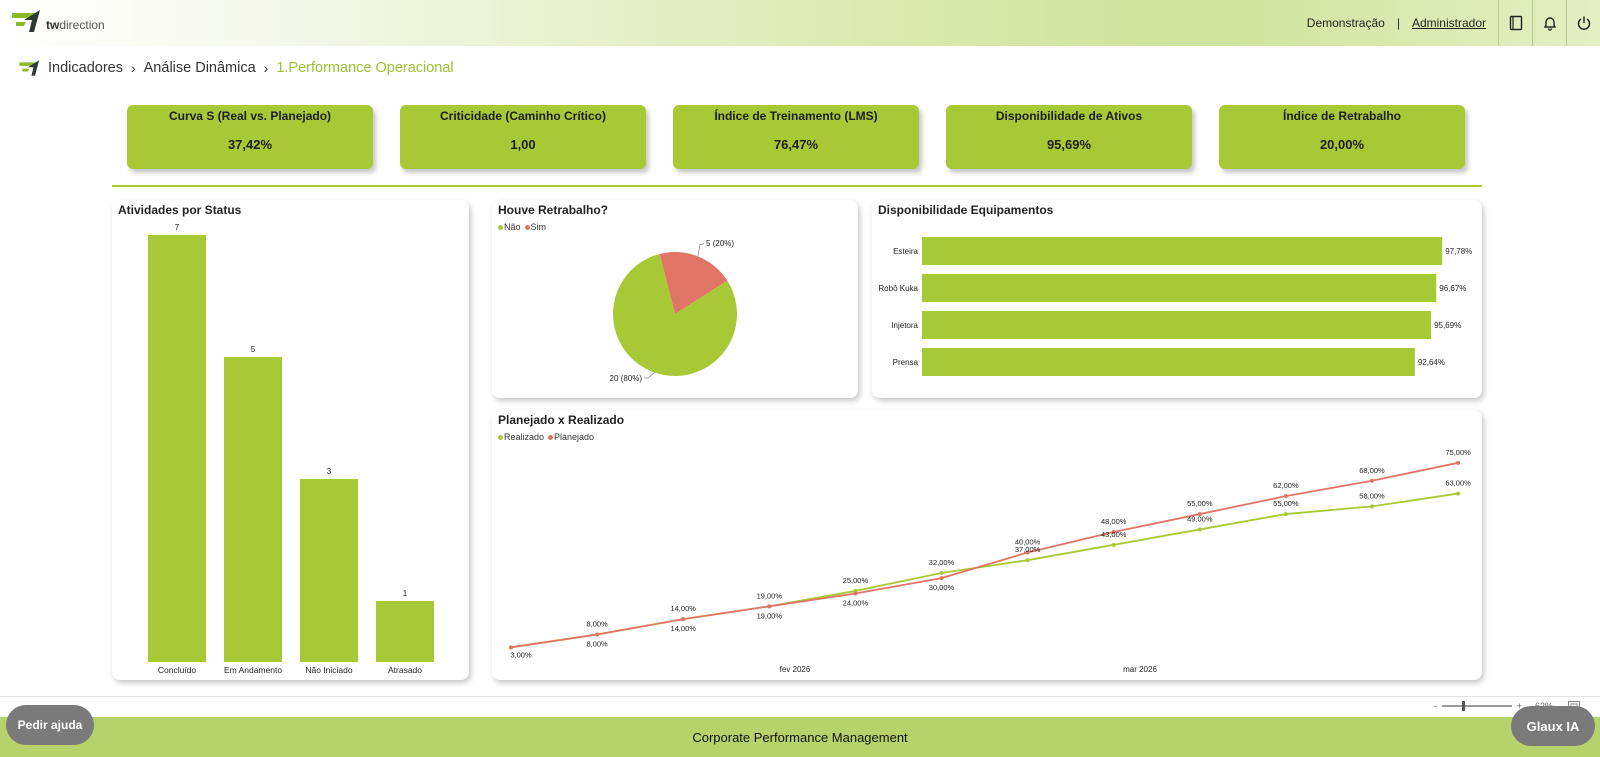 The height and width of the screenshot is (757, 1600). I want to click on retrabalho-pie-chart: 5 (20%) 20 (80%), so click(673, 311).